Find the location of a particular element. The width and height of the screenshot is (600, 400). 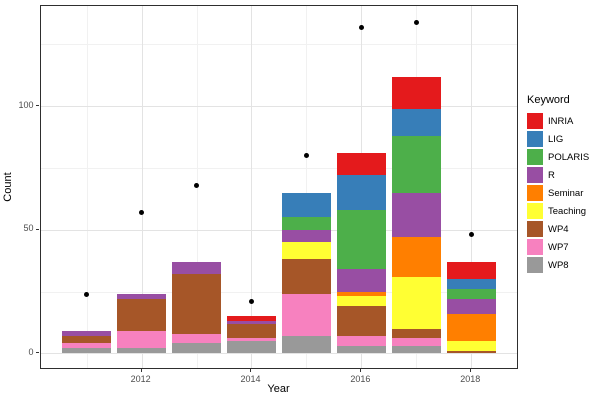

legend-item: LIG is located at coordinates (558, 139).